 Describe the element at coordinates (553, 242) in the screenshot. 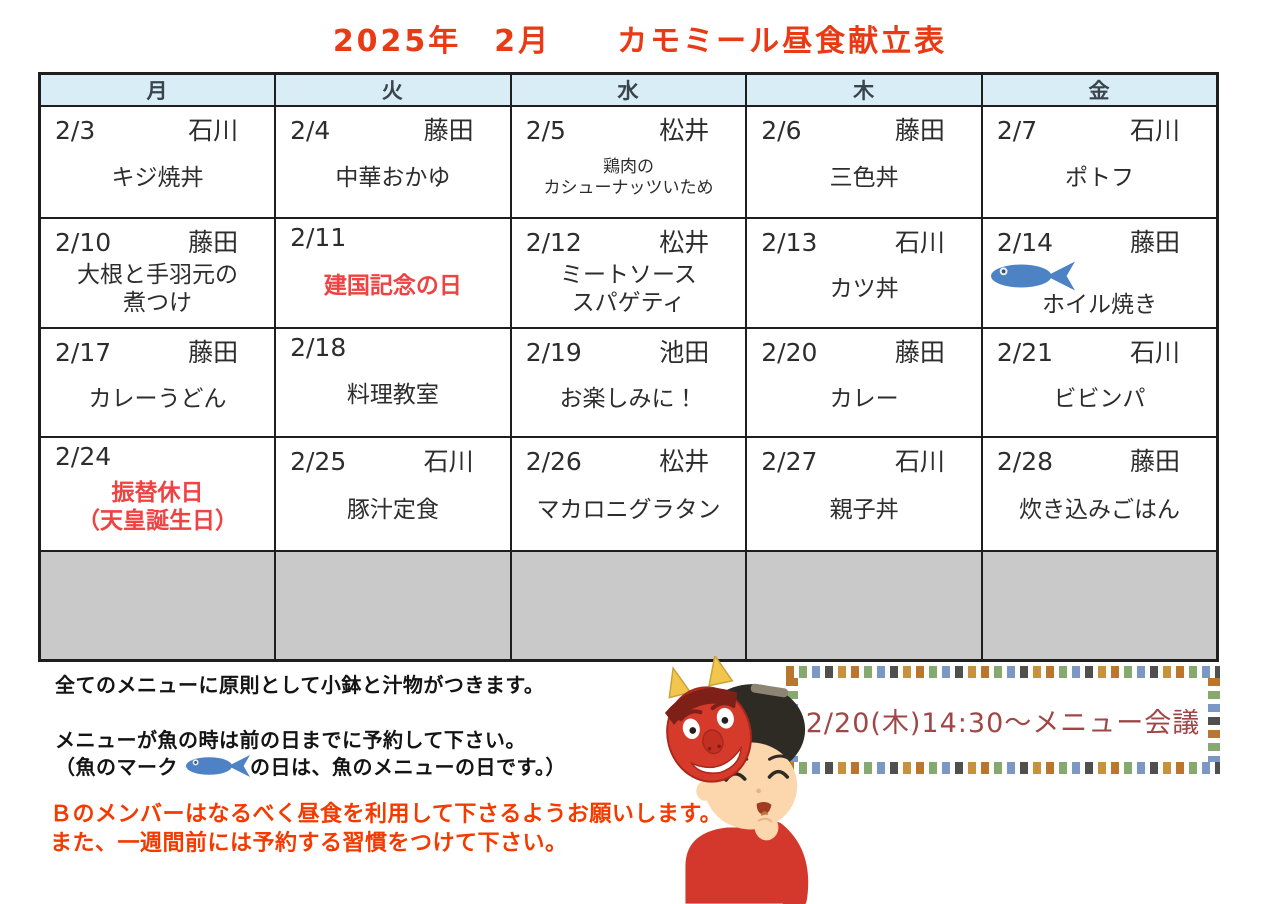

I see `cell-date: 2/12` at that location.